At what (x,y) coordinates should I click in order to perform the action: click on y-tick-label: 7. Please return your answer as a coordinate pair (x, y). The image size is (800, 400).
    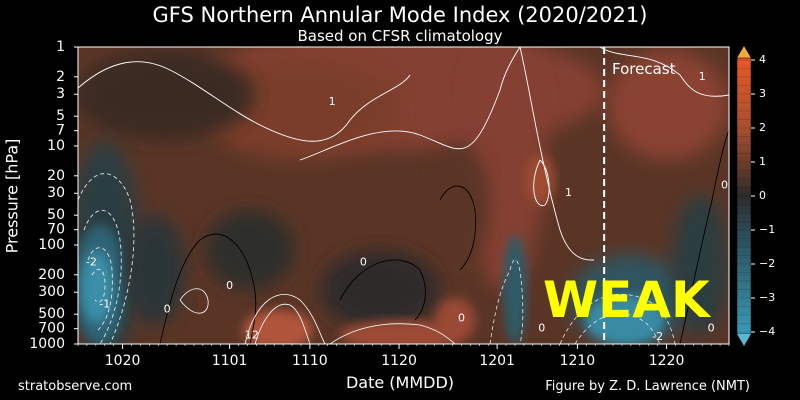
    Looking at the image, I should click on (60, 131).